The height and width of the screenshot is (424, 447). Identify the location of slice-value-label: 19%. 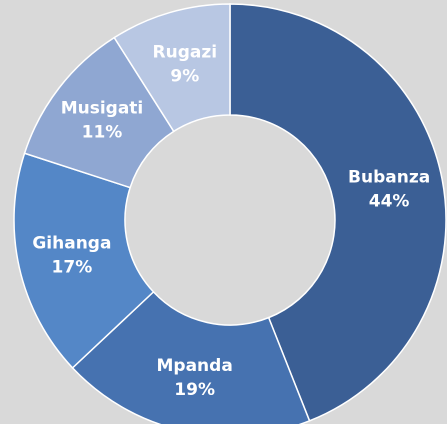
(194, 390).